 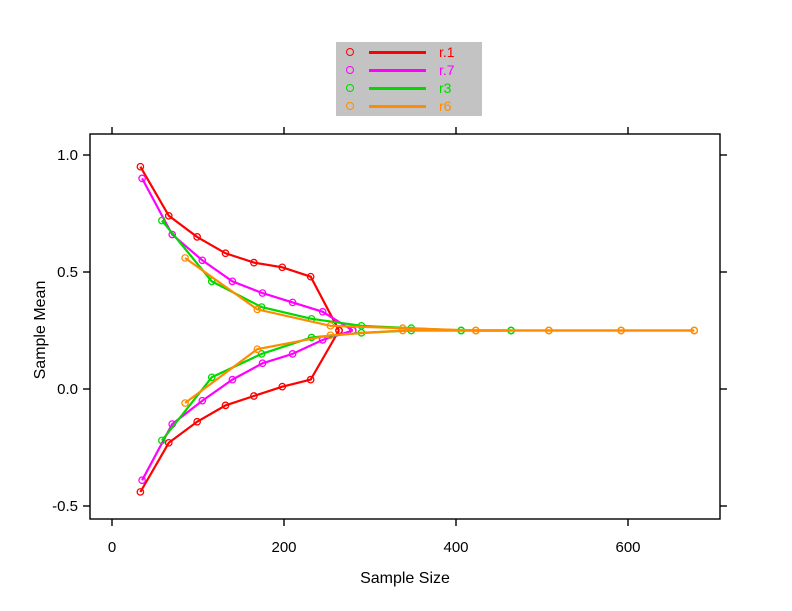 What do you see at coordinates (283, 547) in the screenshot?
I see `x-tick-label: 200` at bounding box center [283, 547].